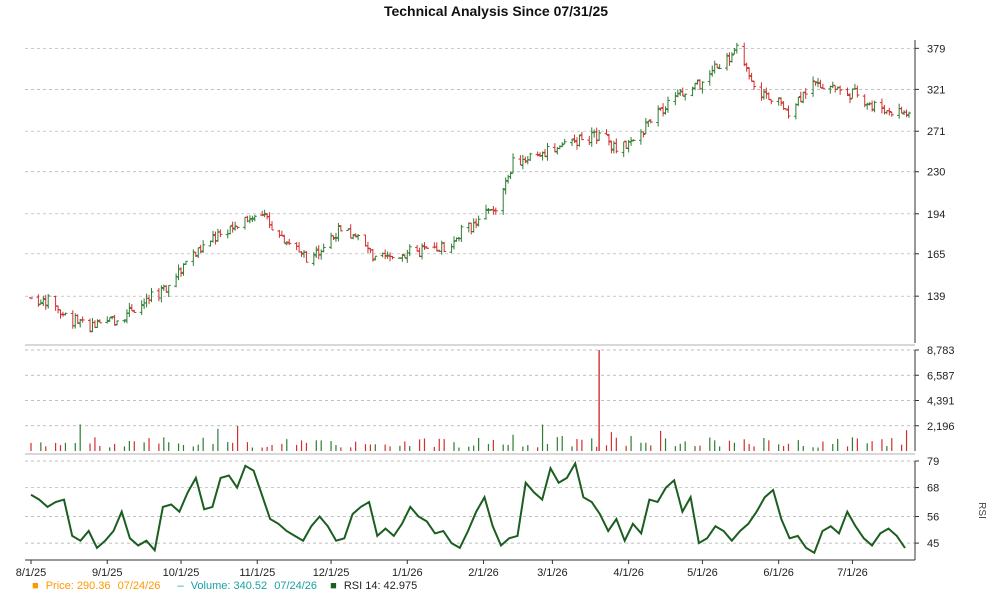 The height and width of the screenshot is (605, 1000). Describe the element at coordinates (139, 586) in the screenshot. I see `price-legend-date: 07/24/26` at that location.